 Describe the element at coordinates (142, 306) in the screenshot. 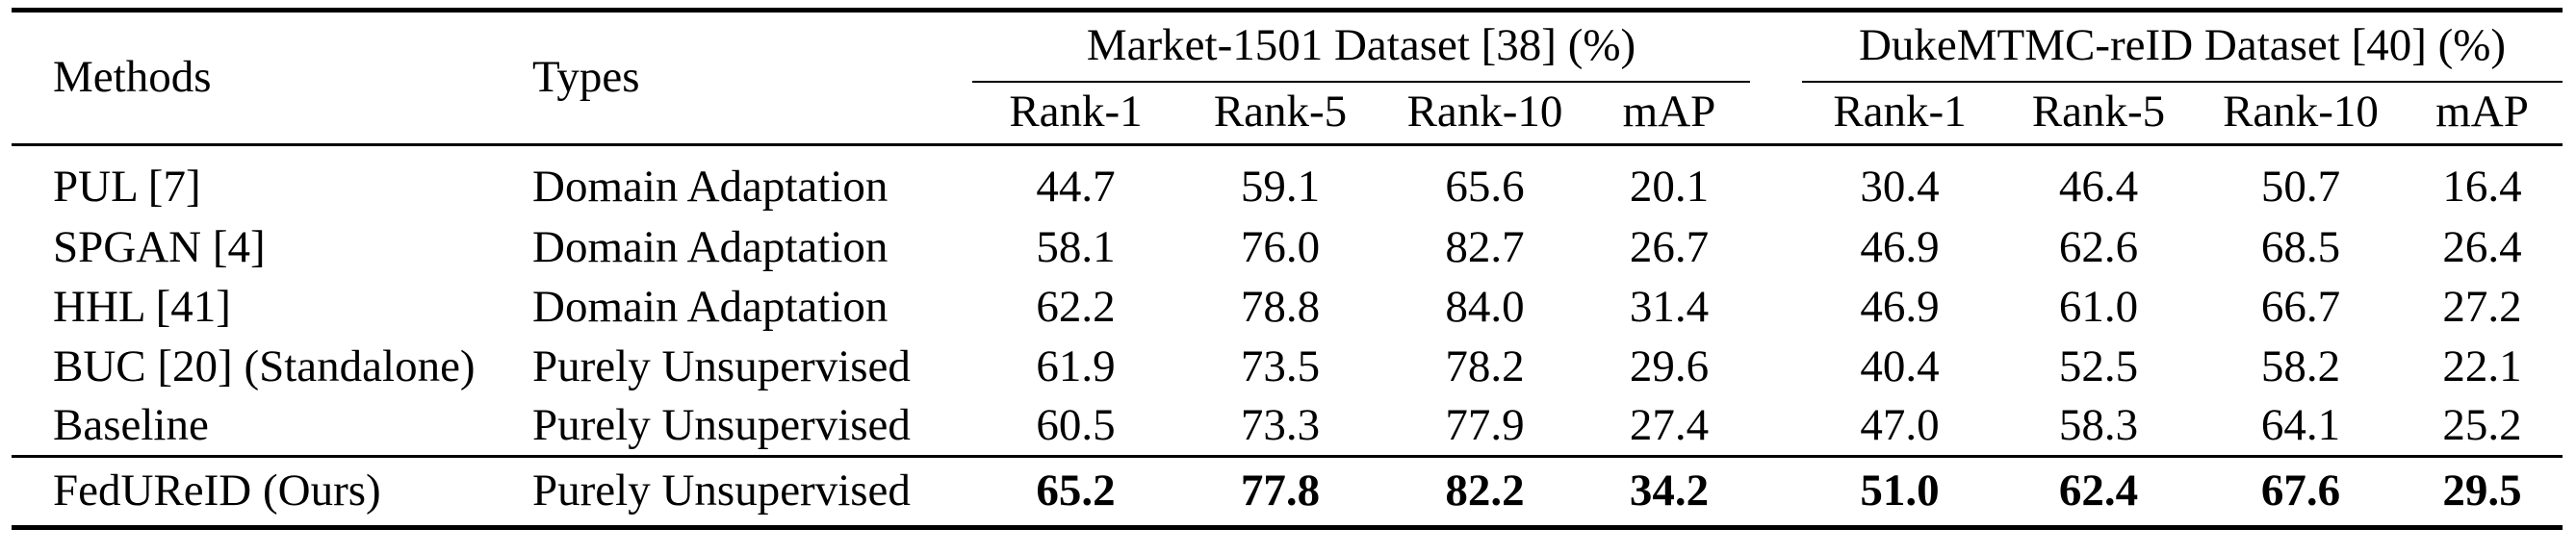

I see `method-cell: HHL [41]` at that location.